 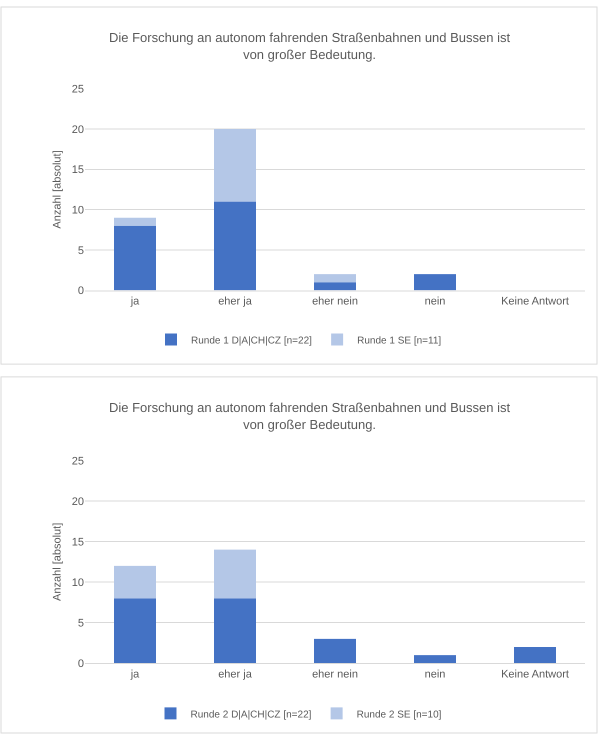 What do you see at coordinates (251, 340) in the screenshot?
I see `legend-label: Runde 1 D|A|CH|CZ [n=22]` at bounding box center [251, 340].